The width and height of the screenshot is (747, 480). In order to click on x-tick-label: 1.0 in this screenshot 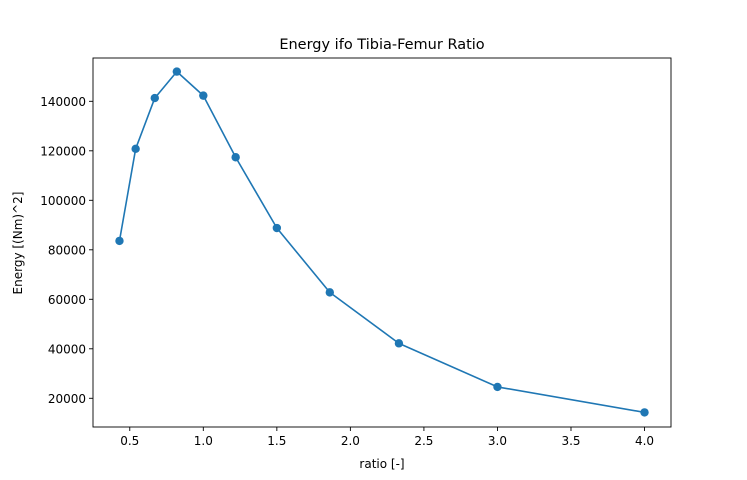, I will do `click(203, 441)`.